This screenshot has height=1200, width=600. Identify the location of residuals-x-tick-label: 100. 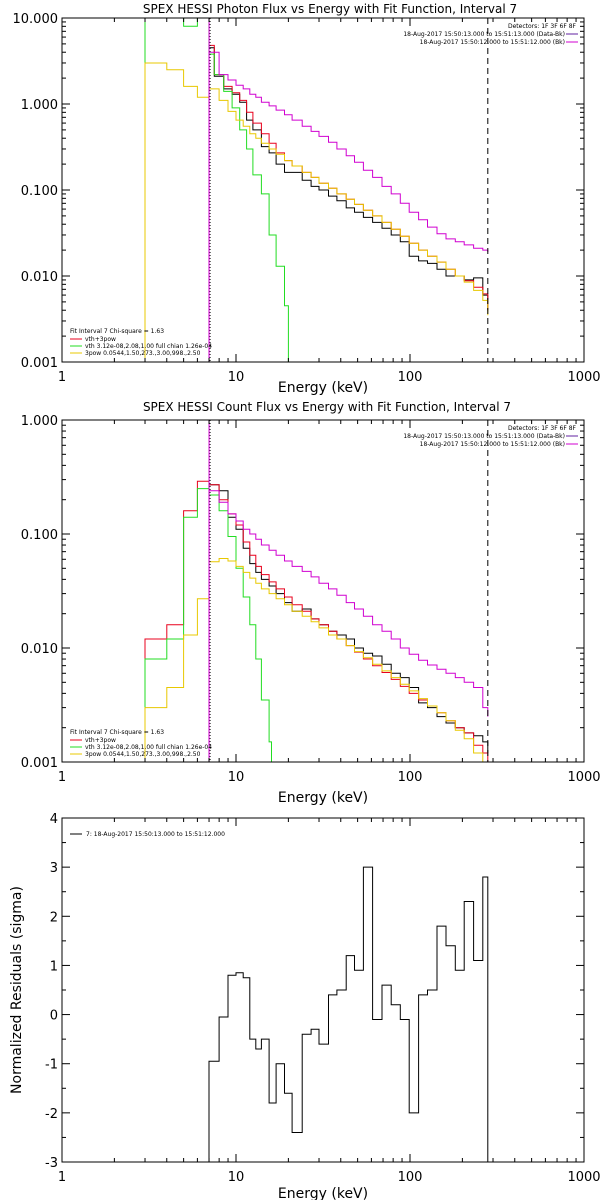
(410, 1177).